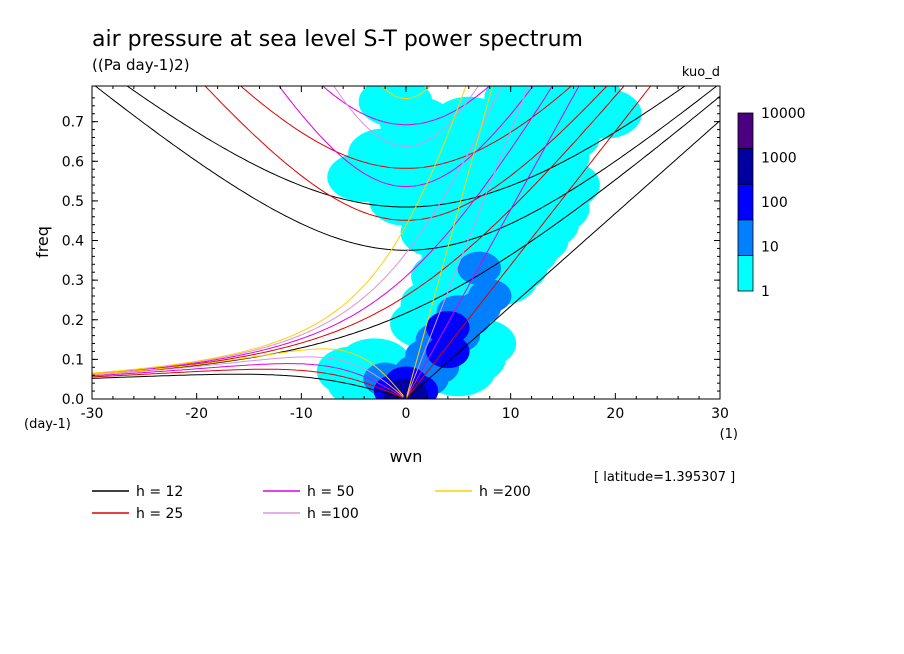 The width and height of the screenshot is (904, 654). What do you see at coordinates (783, 114) in the screenshot?
I see `colorbar-label: 10000` at bounding box center [783, 114].